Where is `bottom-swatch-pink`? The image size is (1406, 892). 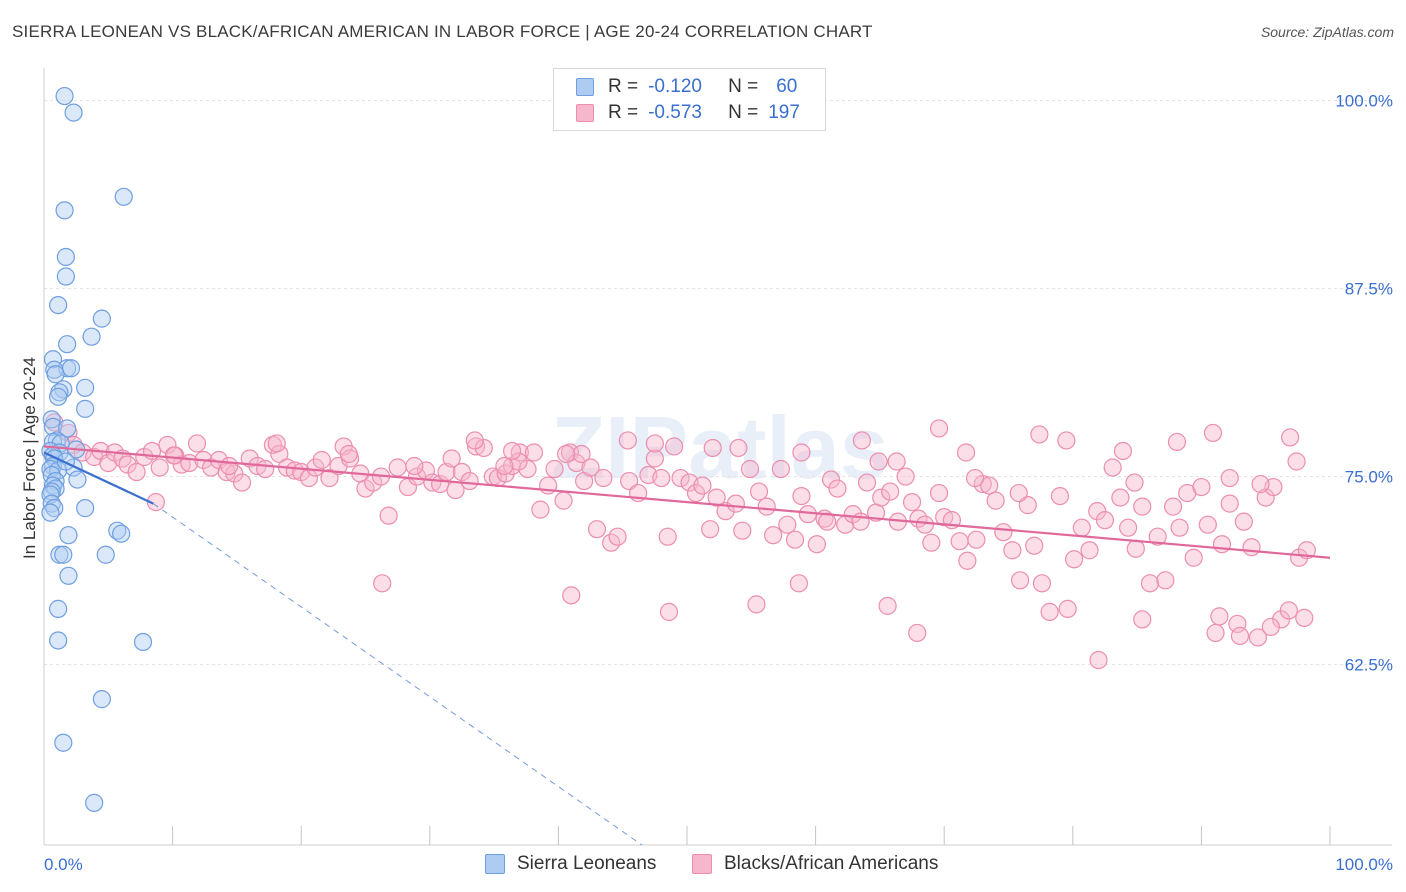
bottom-swatch-pink is located at coordinates (702, 864).